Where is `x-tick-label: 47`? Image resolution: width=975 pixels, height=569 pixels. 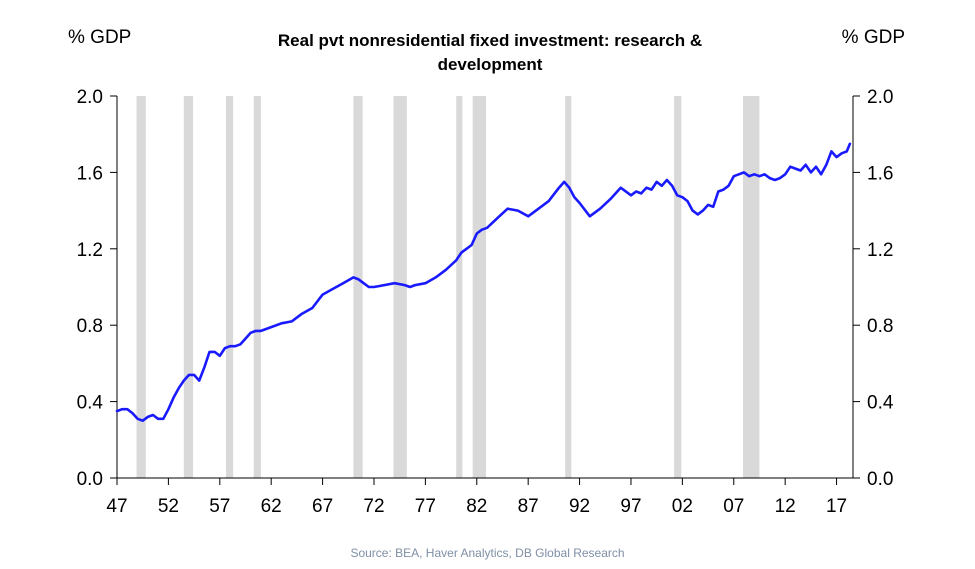 x-tick-label: 47 is located at coordinates (116, 506).